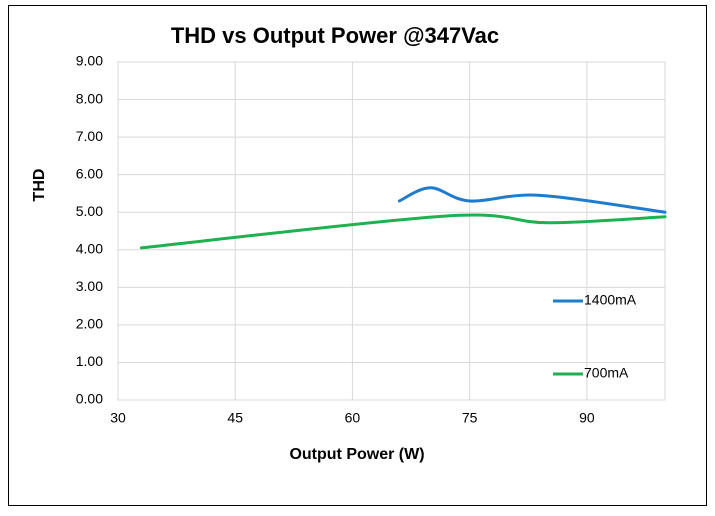 The height and width of the screenshot is (516, 715). Describe the element at coordinates (335, 35) in the screenshot. I see `chart-title: THD vs Output Power @347Vac` at that location.